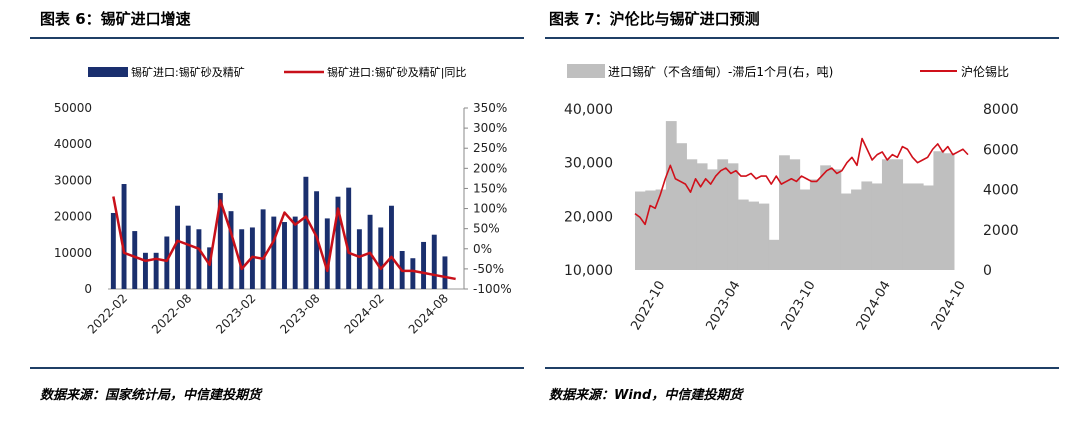 The image size is (1070, 421). Describe the element at coordinates (492, 289) in the screenshot. I see `right-y-tick-label: -100%` at that location.